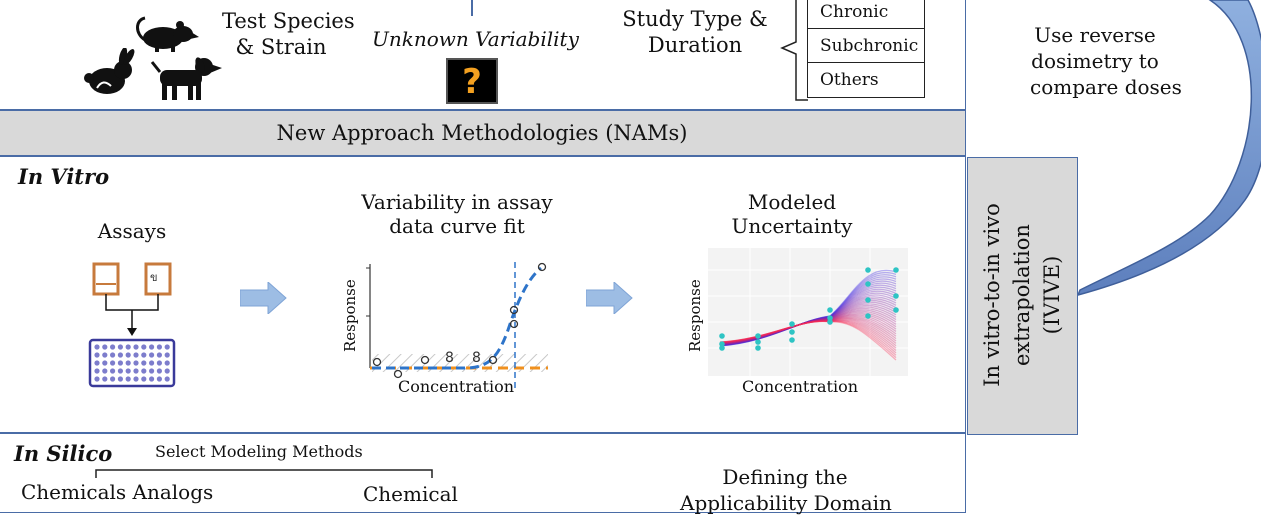 This screenshot has width=1261, height=516. What do you see at coordinates (281, 47) in the screenshot?
I see `species-label-line2: & Strain` at bounding box center [281, 47].